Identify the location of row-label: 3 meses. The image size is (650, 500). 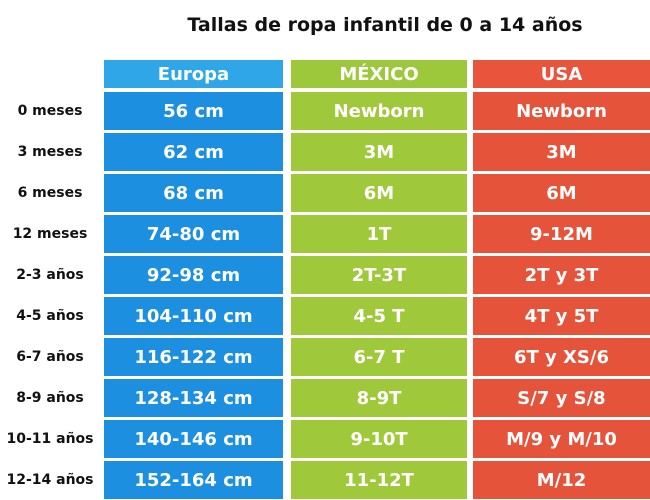
(50, 152).